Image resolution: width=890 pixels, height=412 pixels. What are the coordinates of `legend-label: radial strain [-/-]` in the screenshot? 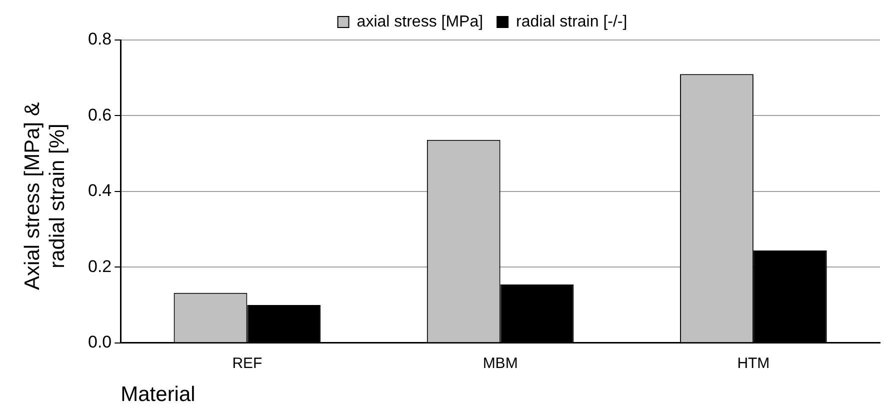 It's located at (572, 21).